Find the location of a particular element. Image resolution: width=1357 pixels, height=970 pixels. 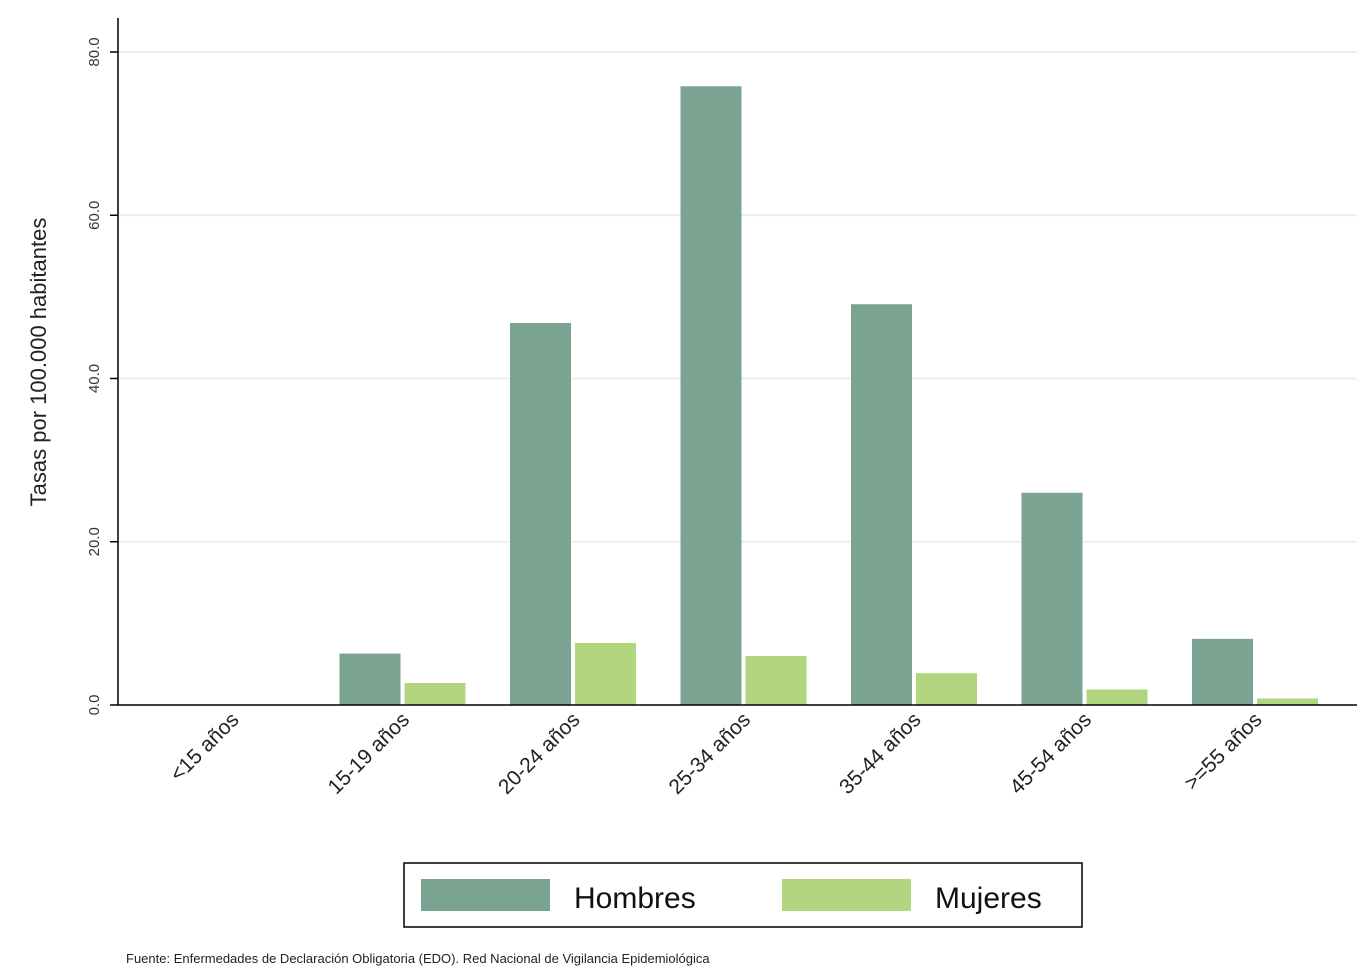

legend: Hombres Mujeres is located at coordinates (743, 895).